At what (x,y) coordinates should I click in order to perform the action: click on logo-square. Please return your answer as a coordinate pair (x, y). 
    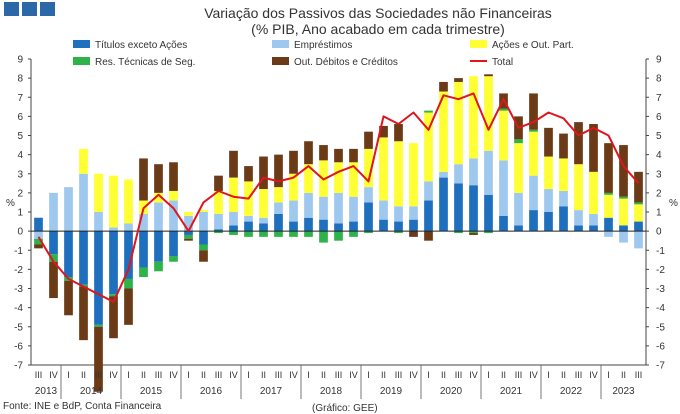
    Looking at the image, I should click on (29, 9).